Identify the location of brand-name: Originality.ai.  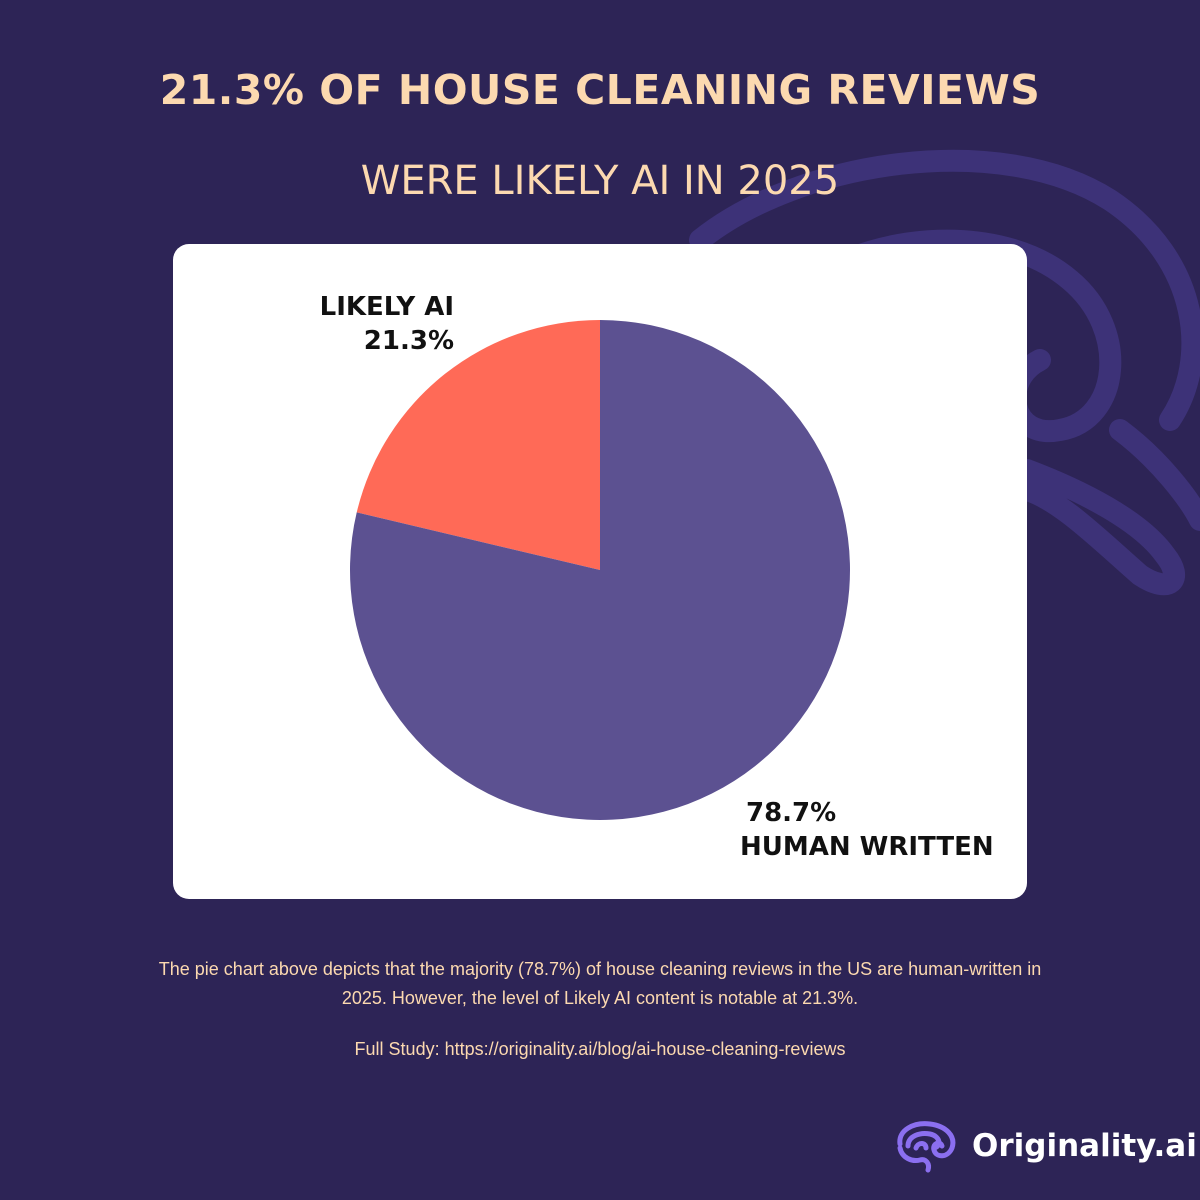
(1084, 1146).